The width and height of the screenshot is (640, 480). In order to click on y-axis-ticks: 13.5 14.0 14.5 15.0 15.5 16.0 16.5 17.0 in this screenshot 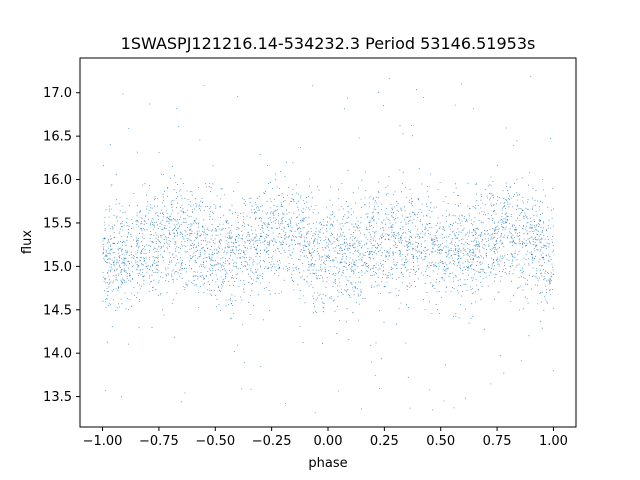, I will do `click(61, 245)`.